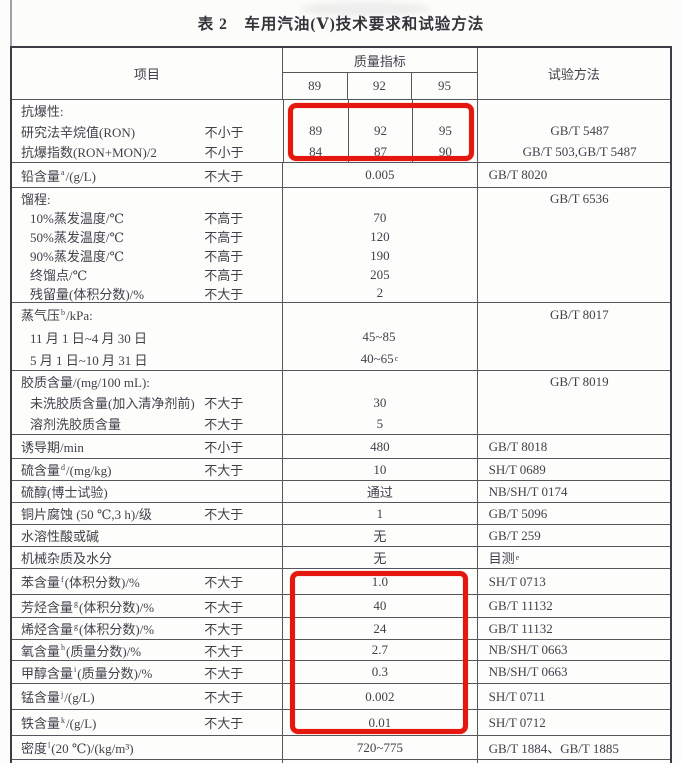  What do you see at coordinates (341, 492) in the screenshot?
I see `table-row-mercaptan: 硫醇(博士试验) 通过 NB/SH/T 0174` at bounding box center [341, 492].